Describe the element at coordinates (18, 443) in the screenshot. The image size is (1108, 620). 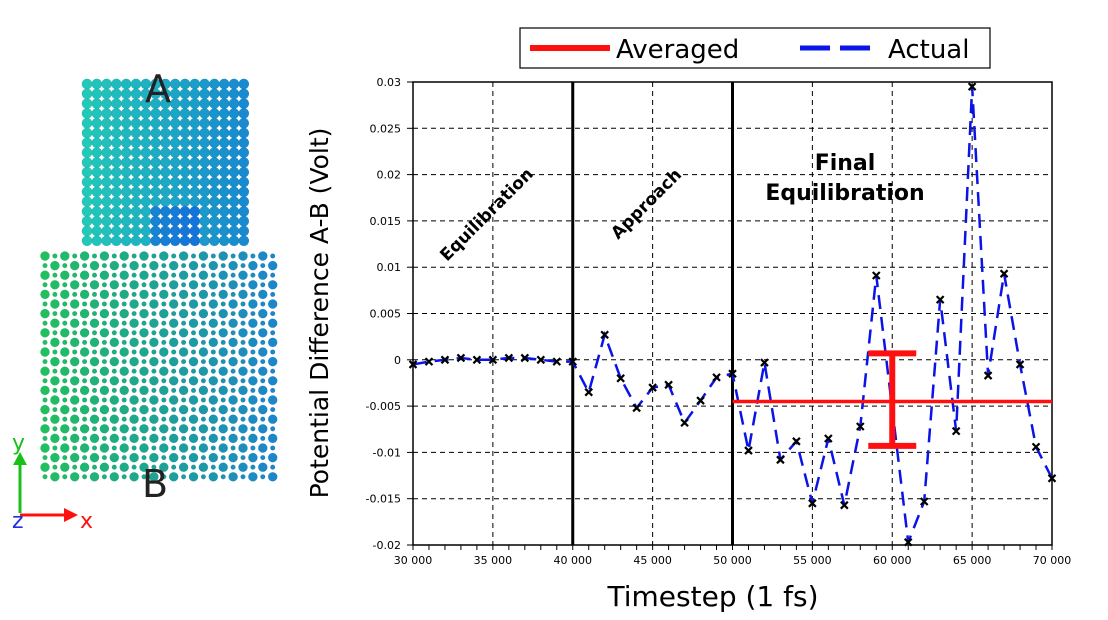
I see `y-axis-label: y` at that location.